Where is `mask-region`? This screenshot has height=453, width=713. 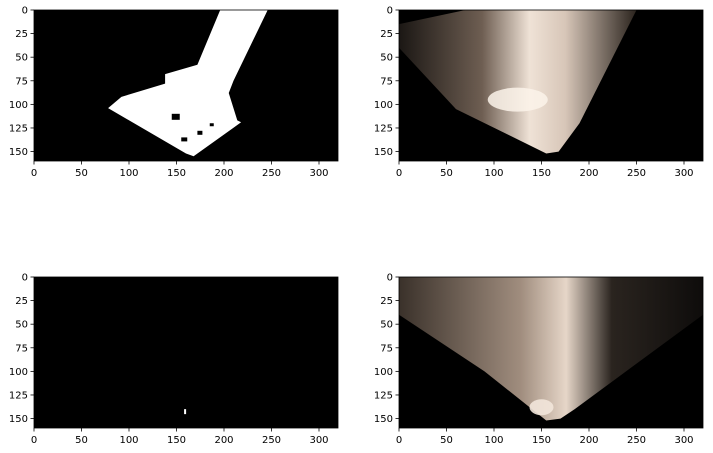 mask-region is located at coordinates (188, 83).